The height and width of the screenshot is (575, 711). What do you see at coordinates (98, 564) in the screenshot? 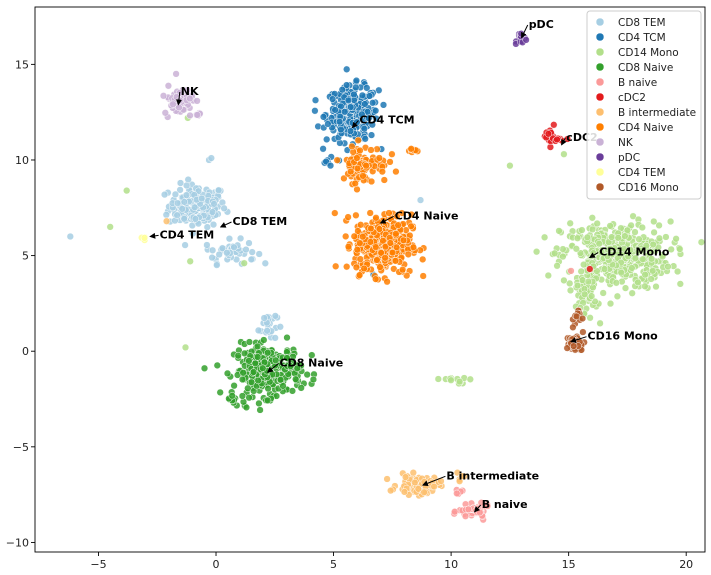
I see `x-tick-label: −5` at bounding box center [98, 564].